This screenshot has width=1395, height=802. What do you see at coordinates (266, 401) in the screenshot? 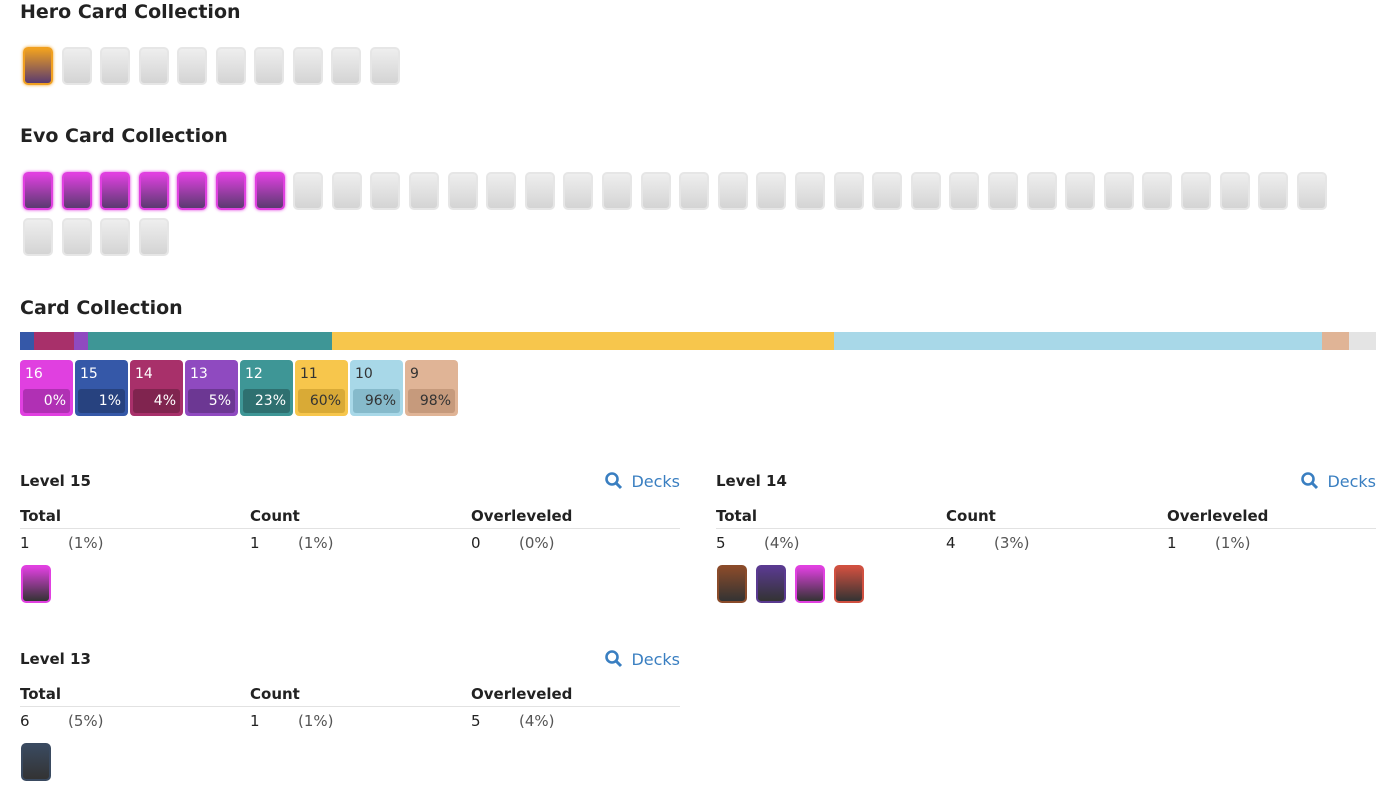
I see `level-percent: 23%` at bounding box center [266, 401].